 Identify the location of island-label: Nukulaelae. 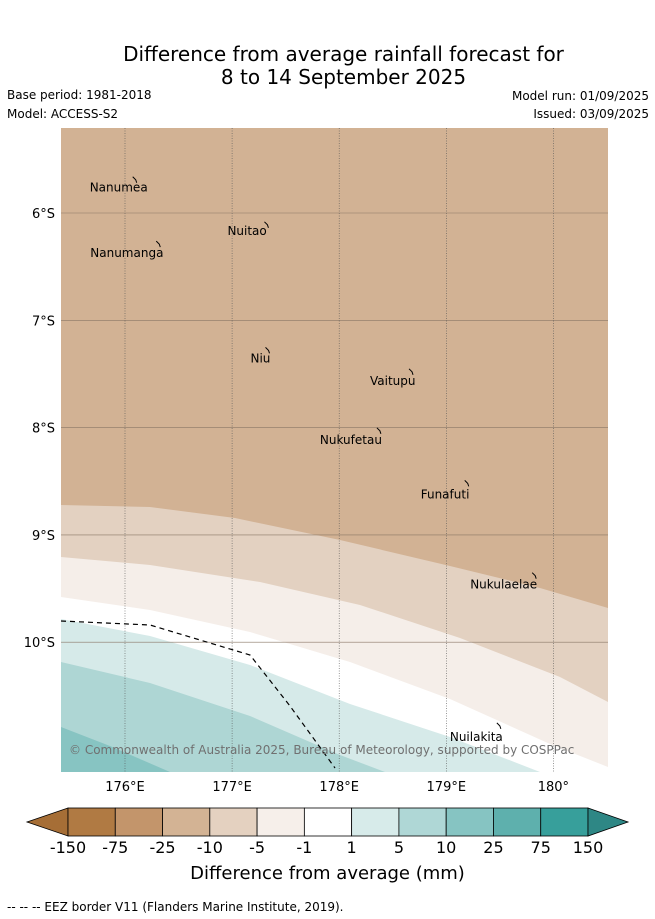
(503, 585).